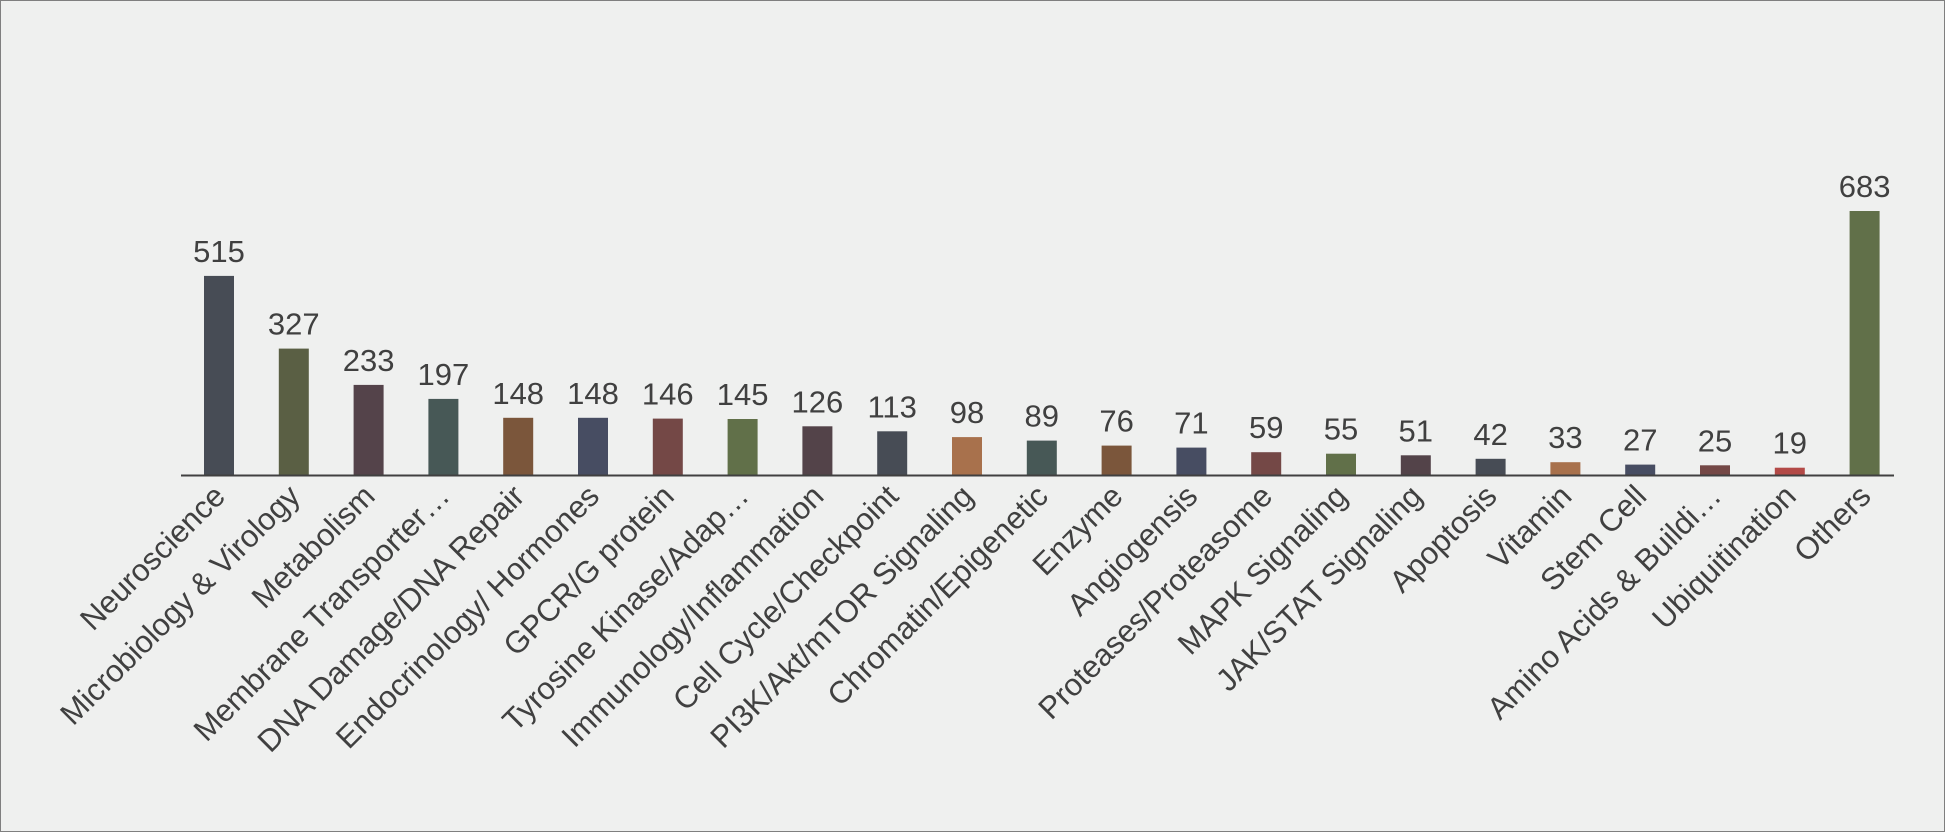  What do you see at coordinates (818, 401) in the screenshot?
I see `data-label: 126` at bounding box center [818, 401].